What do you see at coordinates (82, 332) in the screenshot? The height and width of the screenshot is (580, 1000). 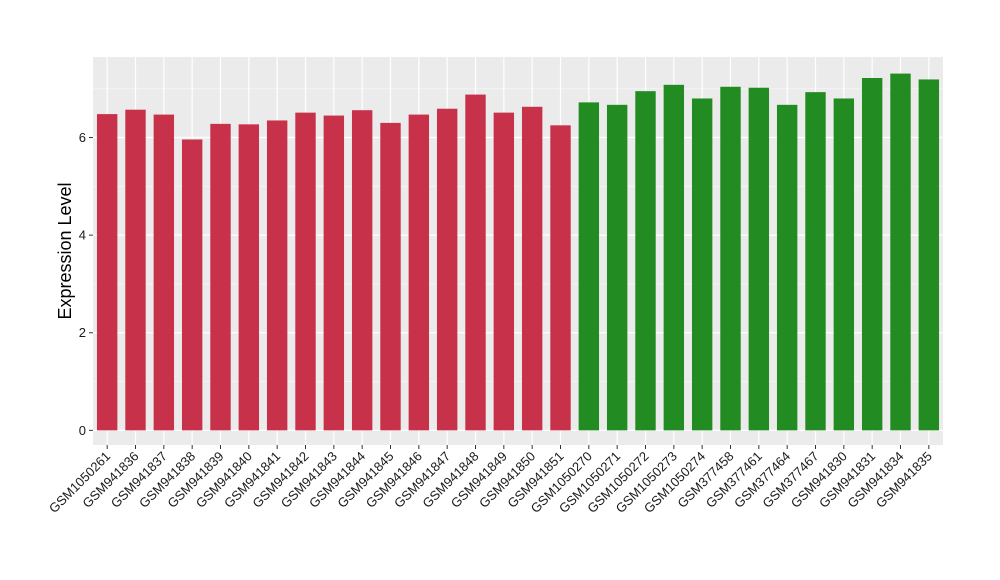 I see `y-tick-label: 2` at bounding box center [82, 332].